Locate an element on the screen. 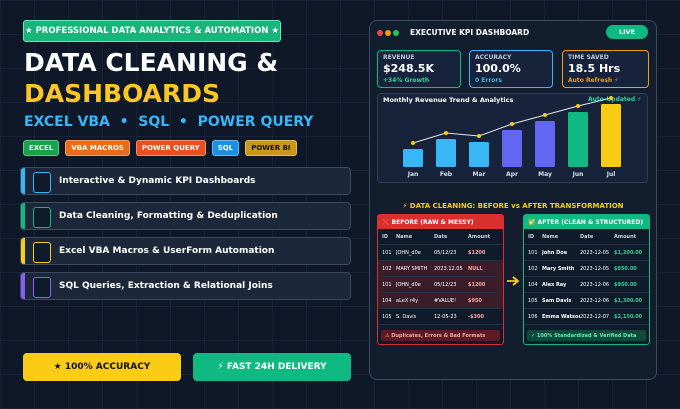  live-pill: LIVE is located at coordinates (627, 32).